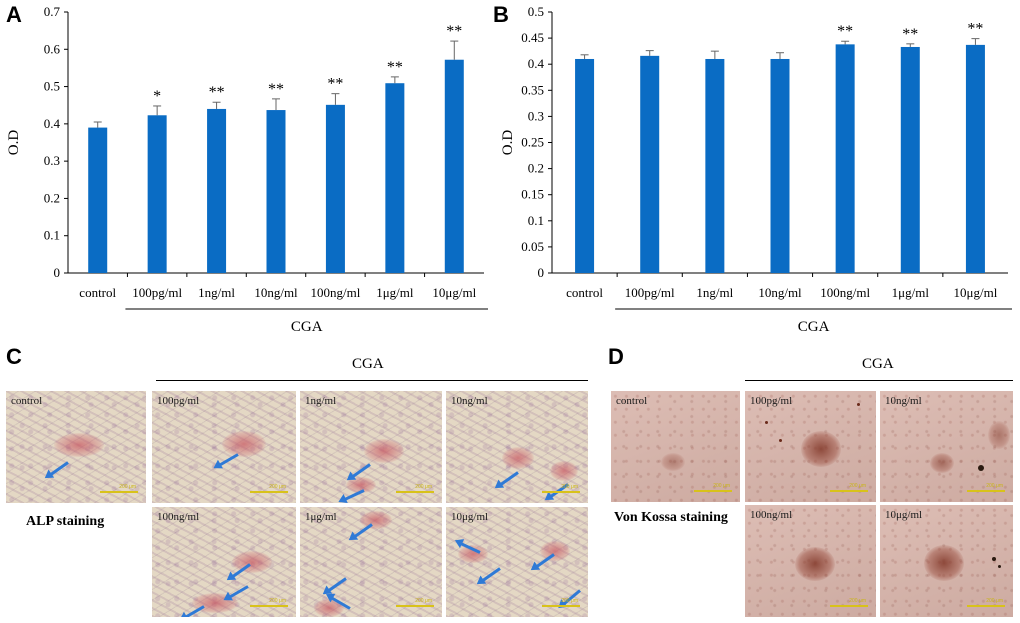 This screenshot has width=1020, height=623. What do you see at coordinates (57, 272) in the screenshot?
I see `y-tick-label: 0` at bounding box center [57, 272].